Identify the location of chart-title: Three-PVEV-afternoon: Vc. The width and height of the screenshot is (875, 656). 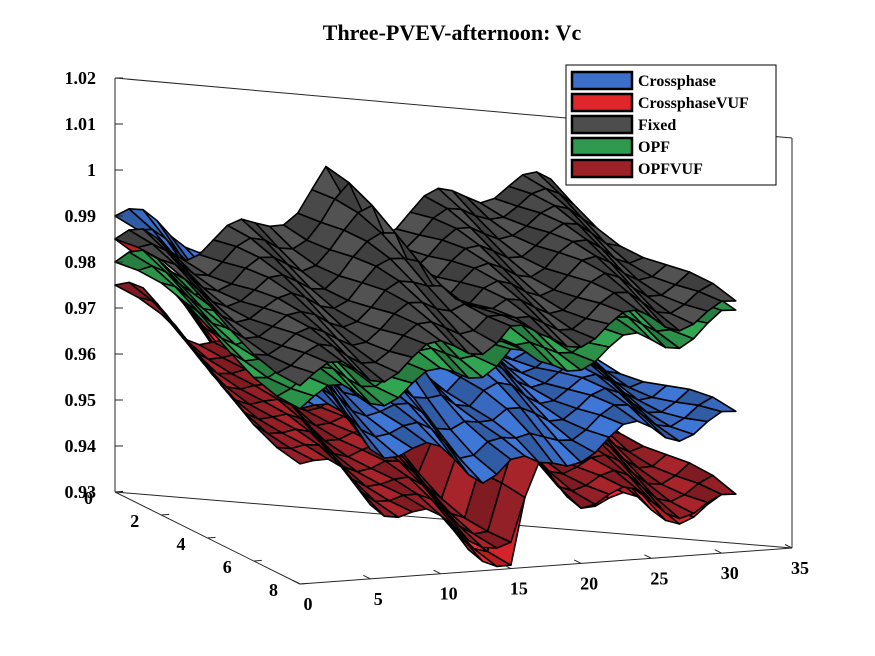
(452, 32).